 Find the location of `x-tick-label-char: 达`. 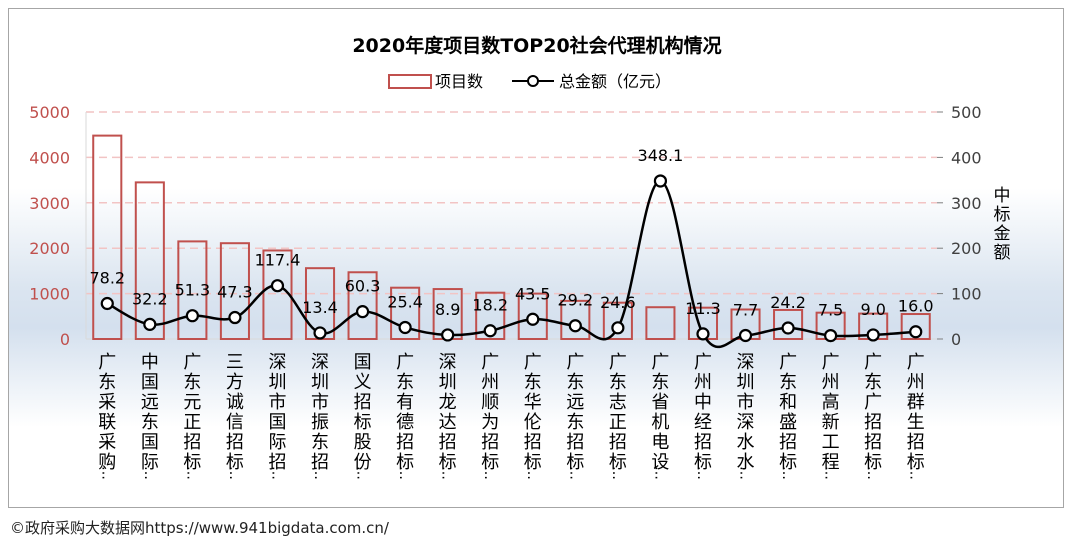

x-tick-label-char: 达 is located at coordinates (448, 422).